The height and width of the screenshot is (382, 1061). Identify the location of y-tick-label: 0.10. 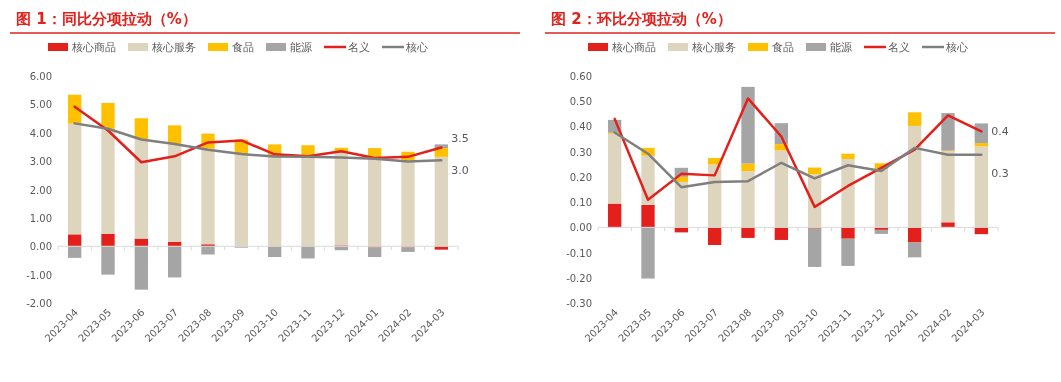
(580, 203).